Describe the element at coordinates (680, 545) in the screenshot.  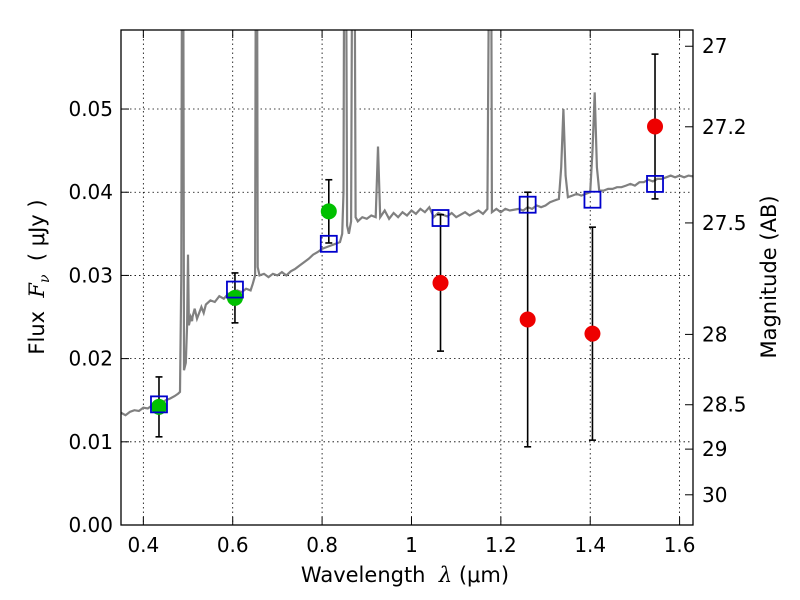
I see `x-tick-label: 1.6` at that location.